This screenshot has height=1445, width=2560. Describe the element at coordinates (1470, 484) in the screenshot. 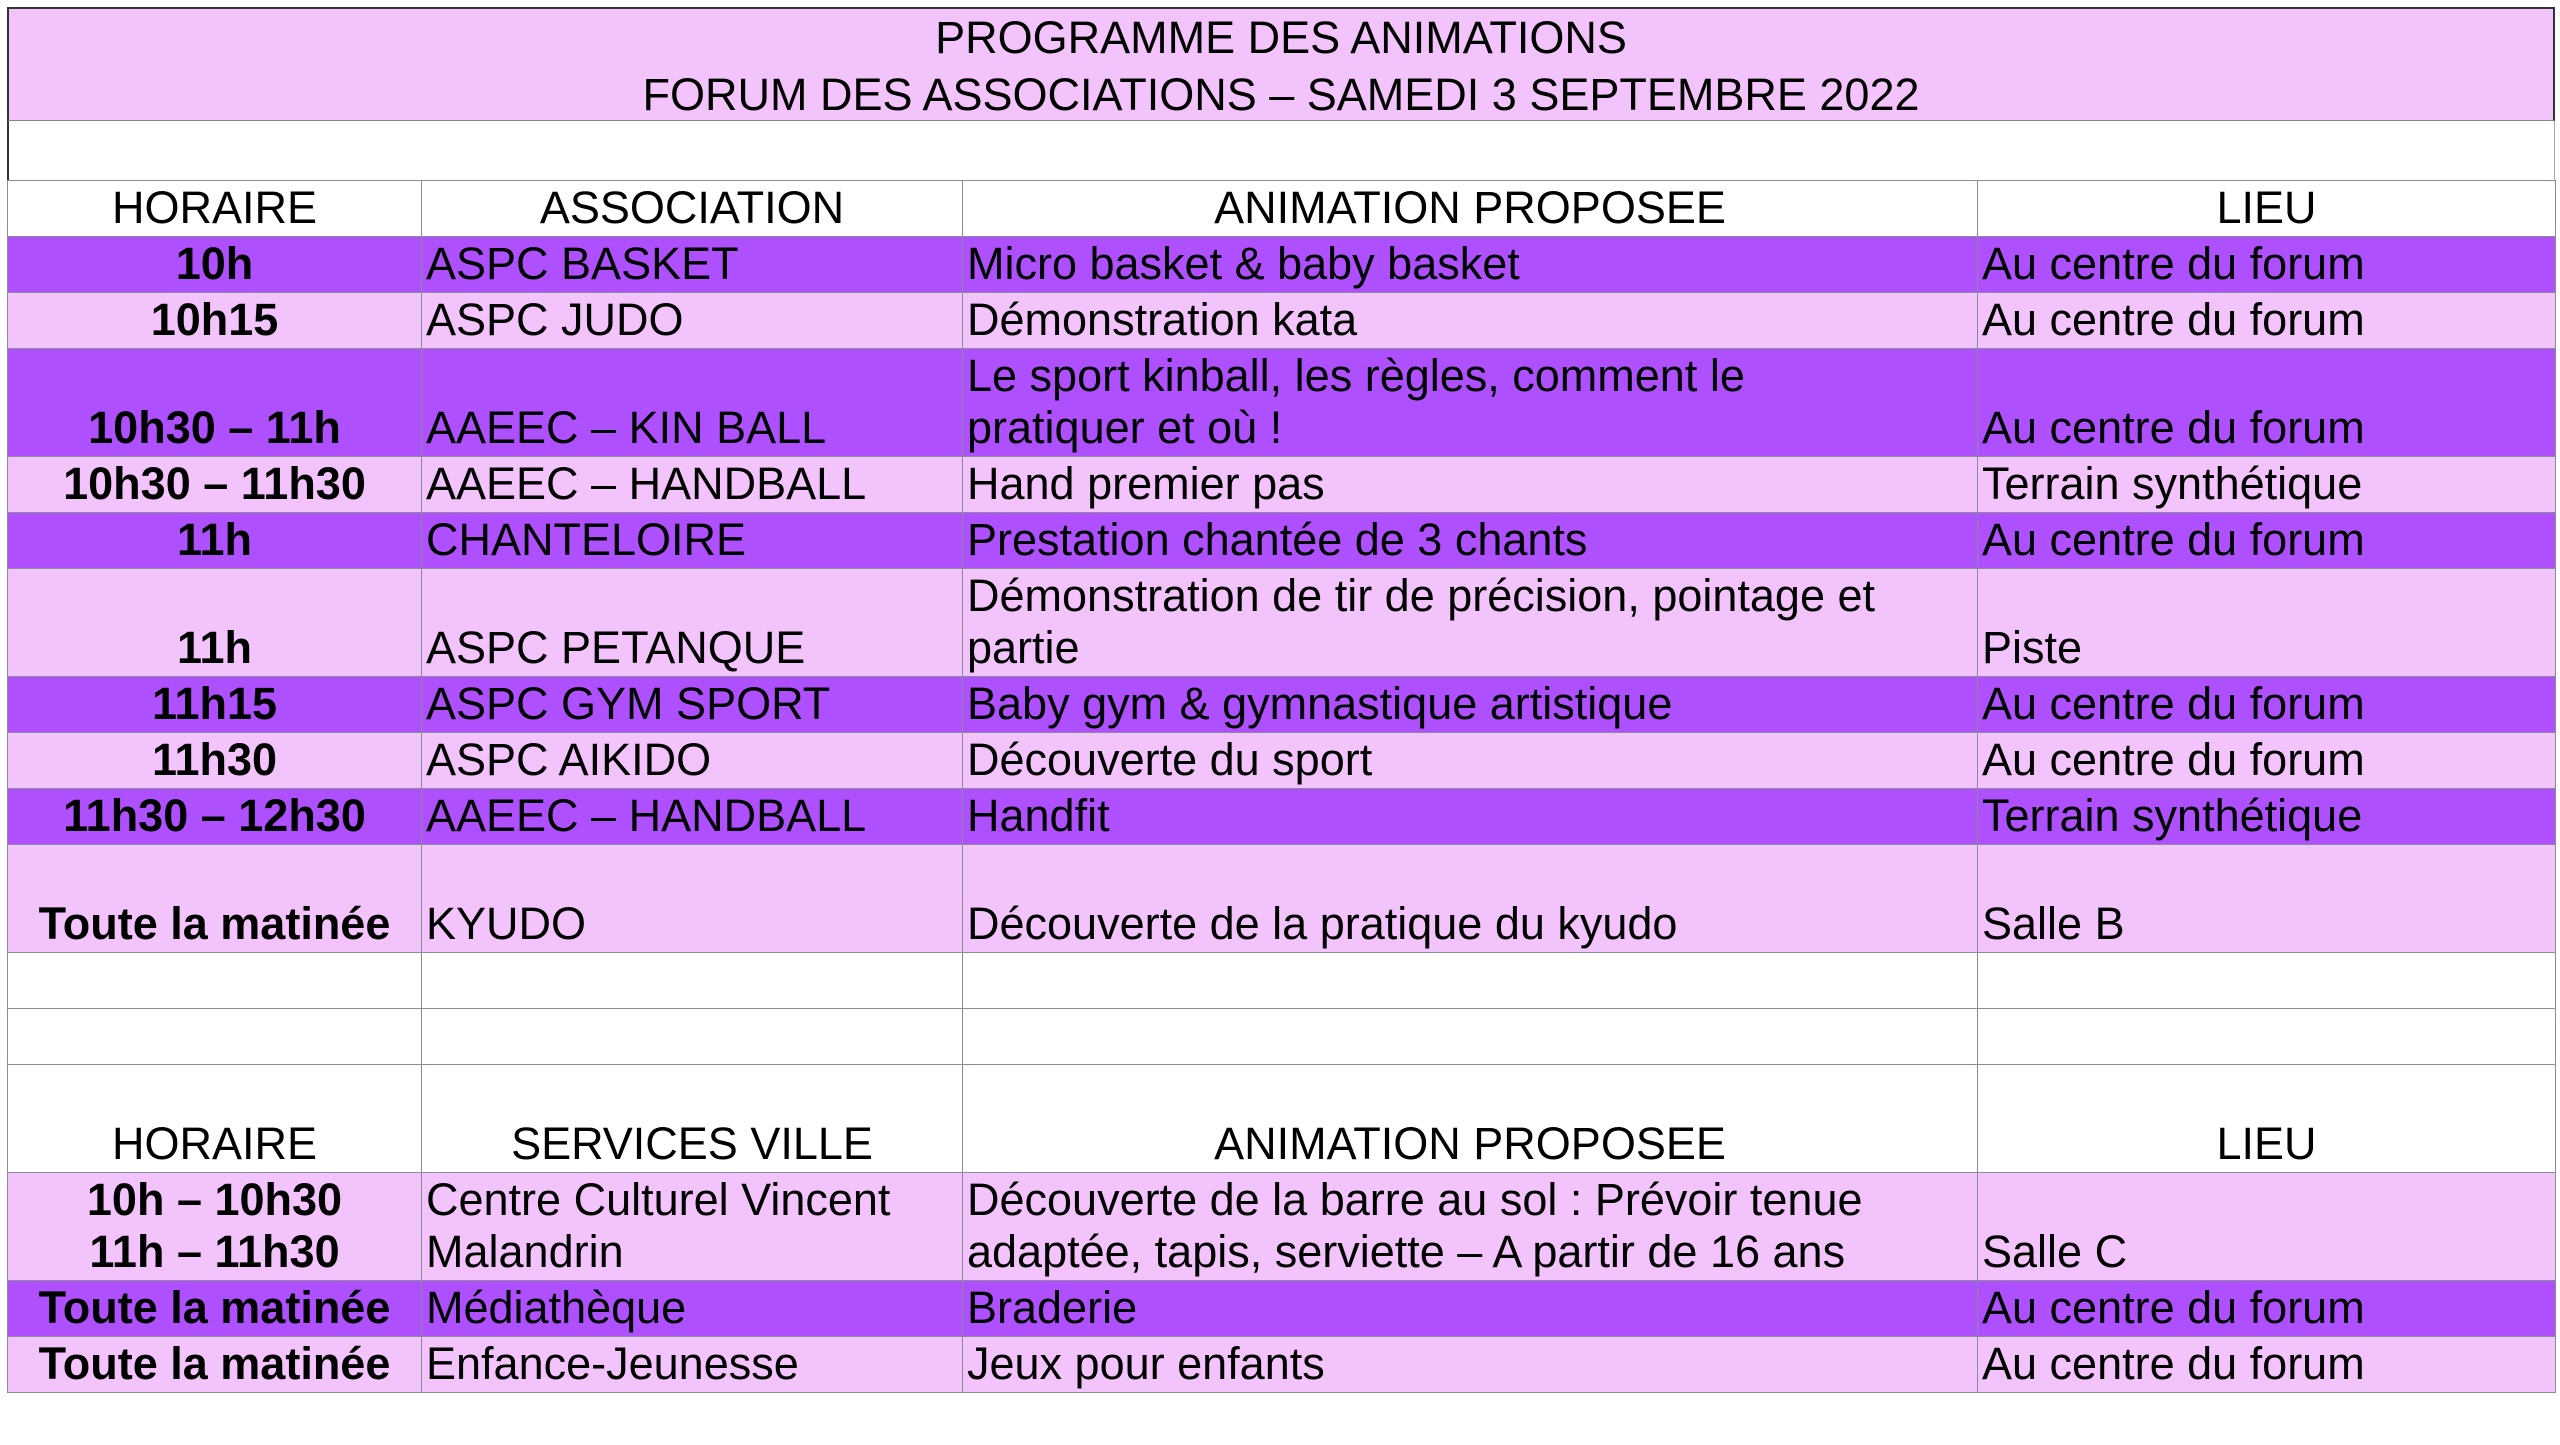

I see `animation-cell: Hand premier pas` at that location.